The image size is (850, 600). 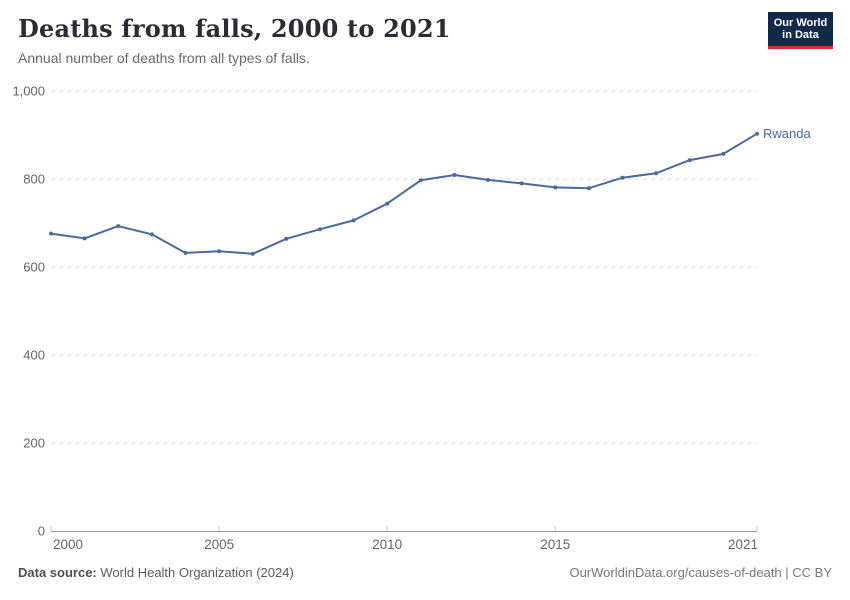 What do you see at coordinates (800, 35) in the screenshot?
I see `owid-logo-line2: in Data` at bounding box center [800, 35].